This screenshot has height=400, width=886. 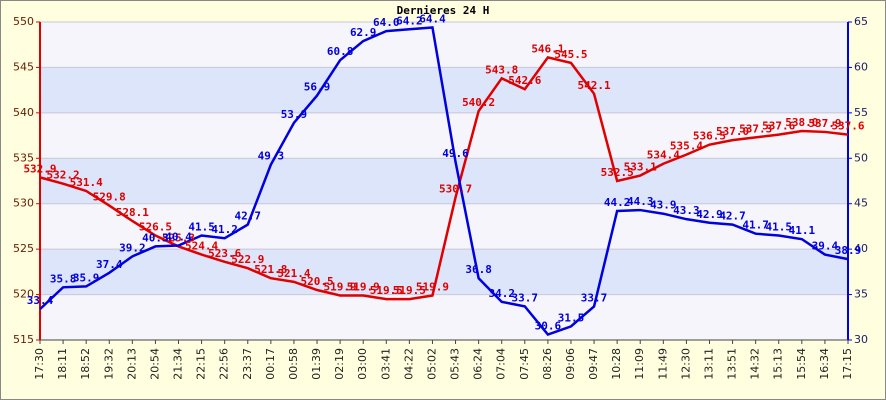 What do you see at coordinates (802, 230) in the screenshot?
I see `data-label: 41.1` at bounding box center [802, 230].